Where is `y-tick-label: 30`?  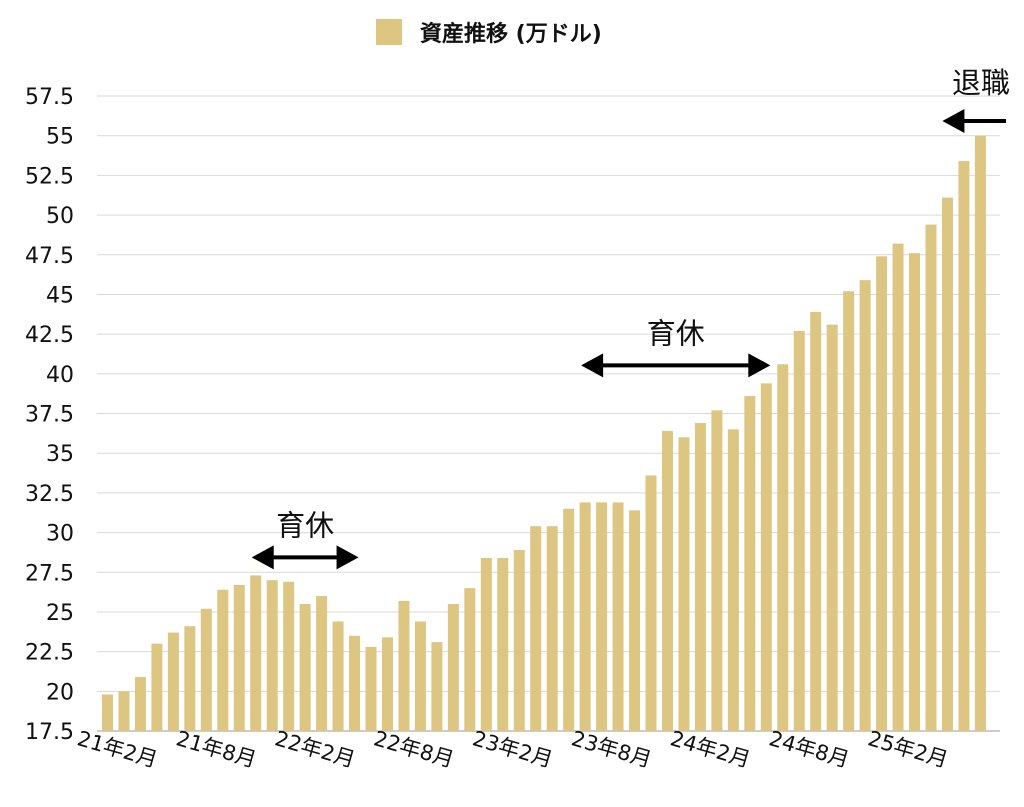 y-tick-label: 30 is located at coordinates (60, 534).